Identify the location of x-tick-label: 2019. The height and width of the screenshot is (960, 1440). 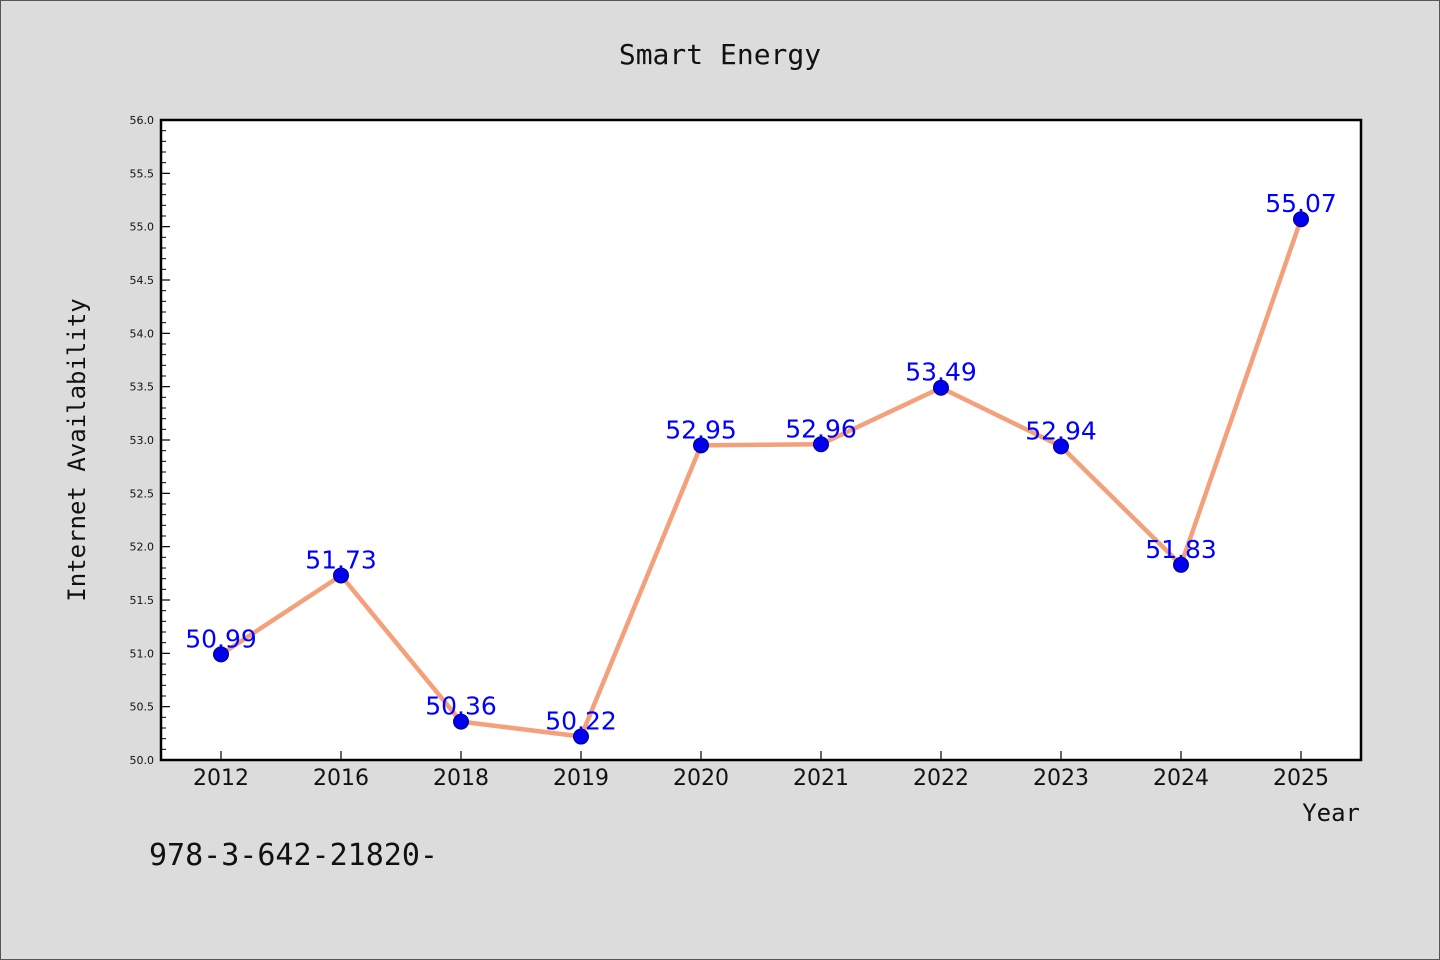
(581, 778).